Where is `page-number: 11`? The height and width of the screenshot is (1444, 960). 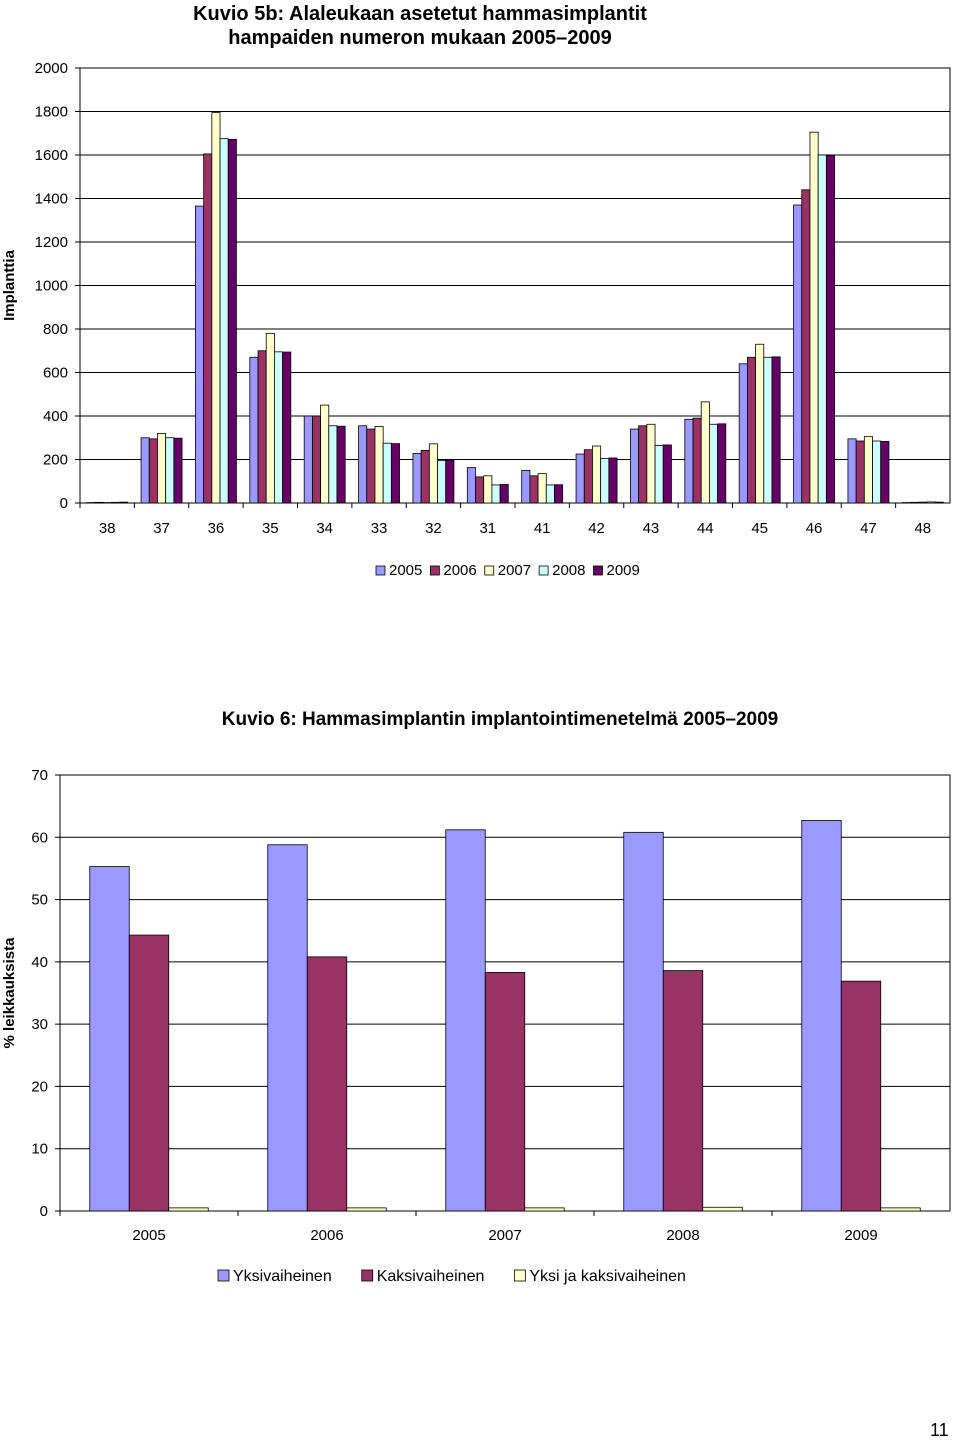
page-number: 11 is located at coordinates (939, 1430).